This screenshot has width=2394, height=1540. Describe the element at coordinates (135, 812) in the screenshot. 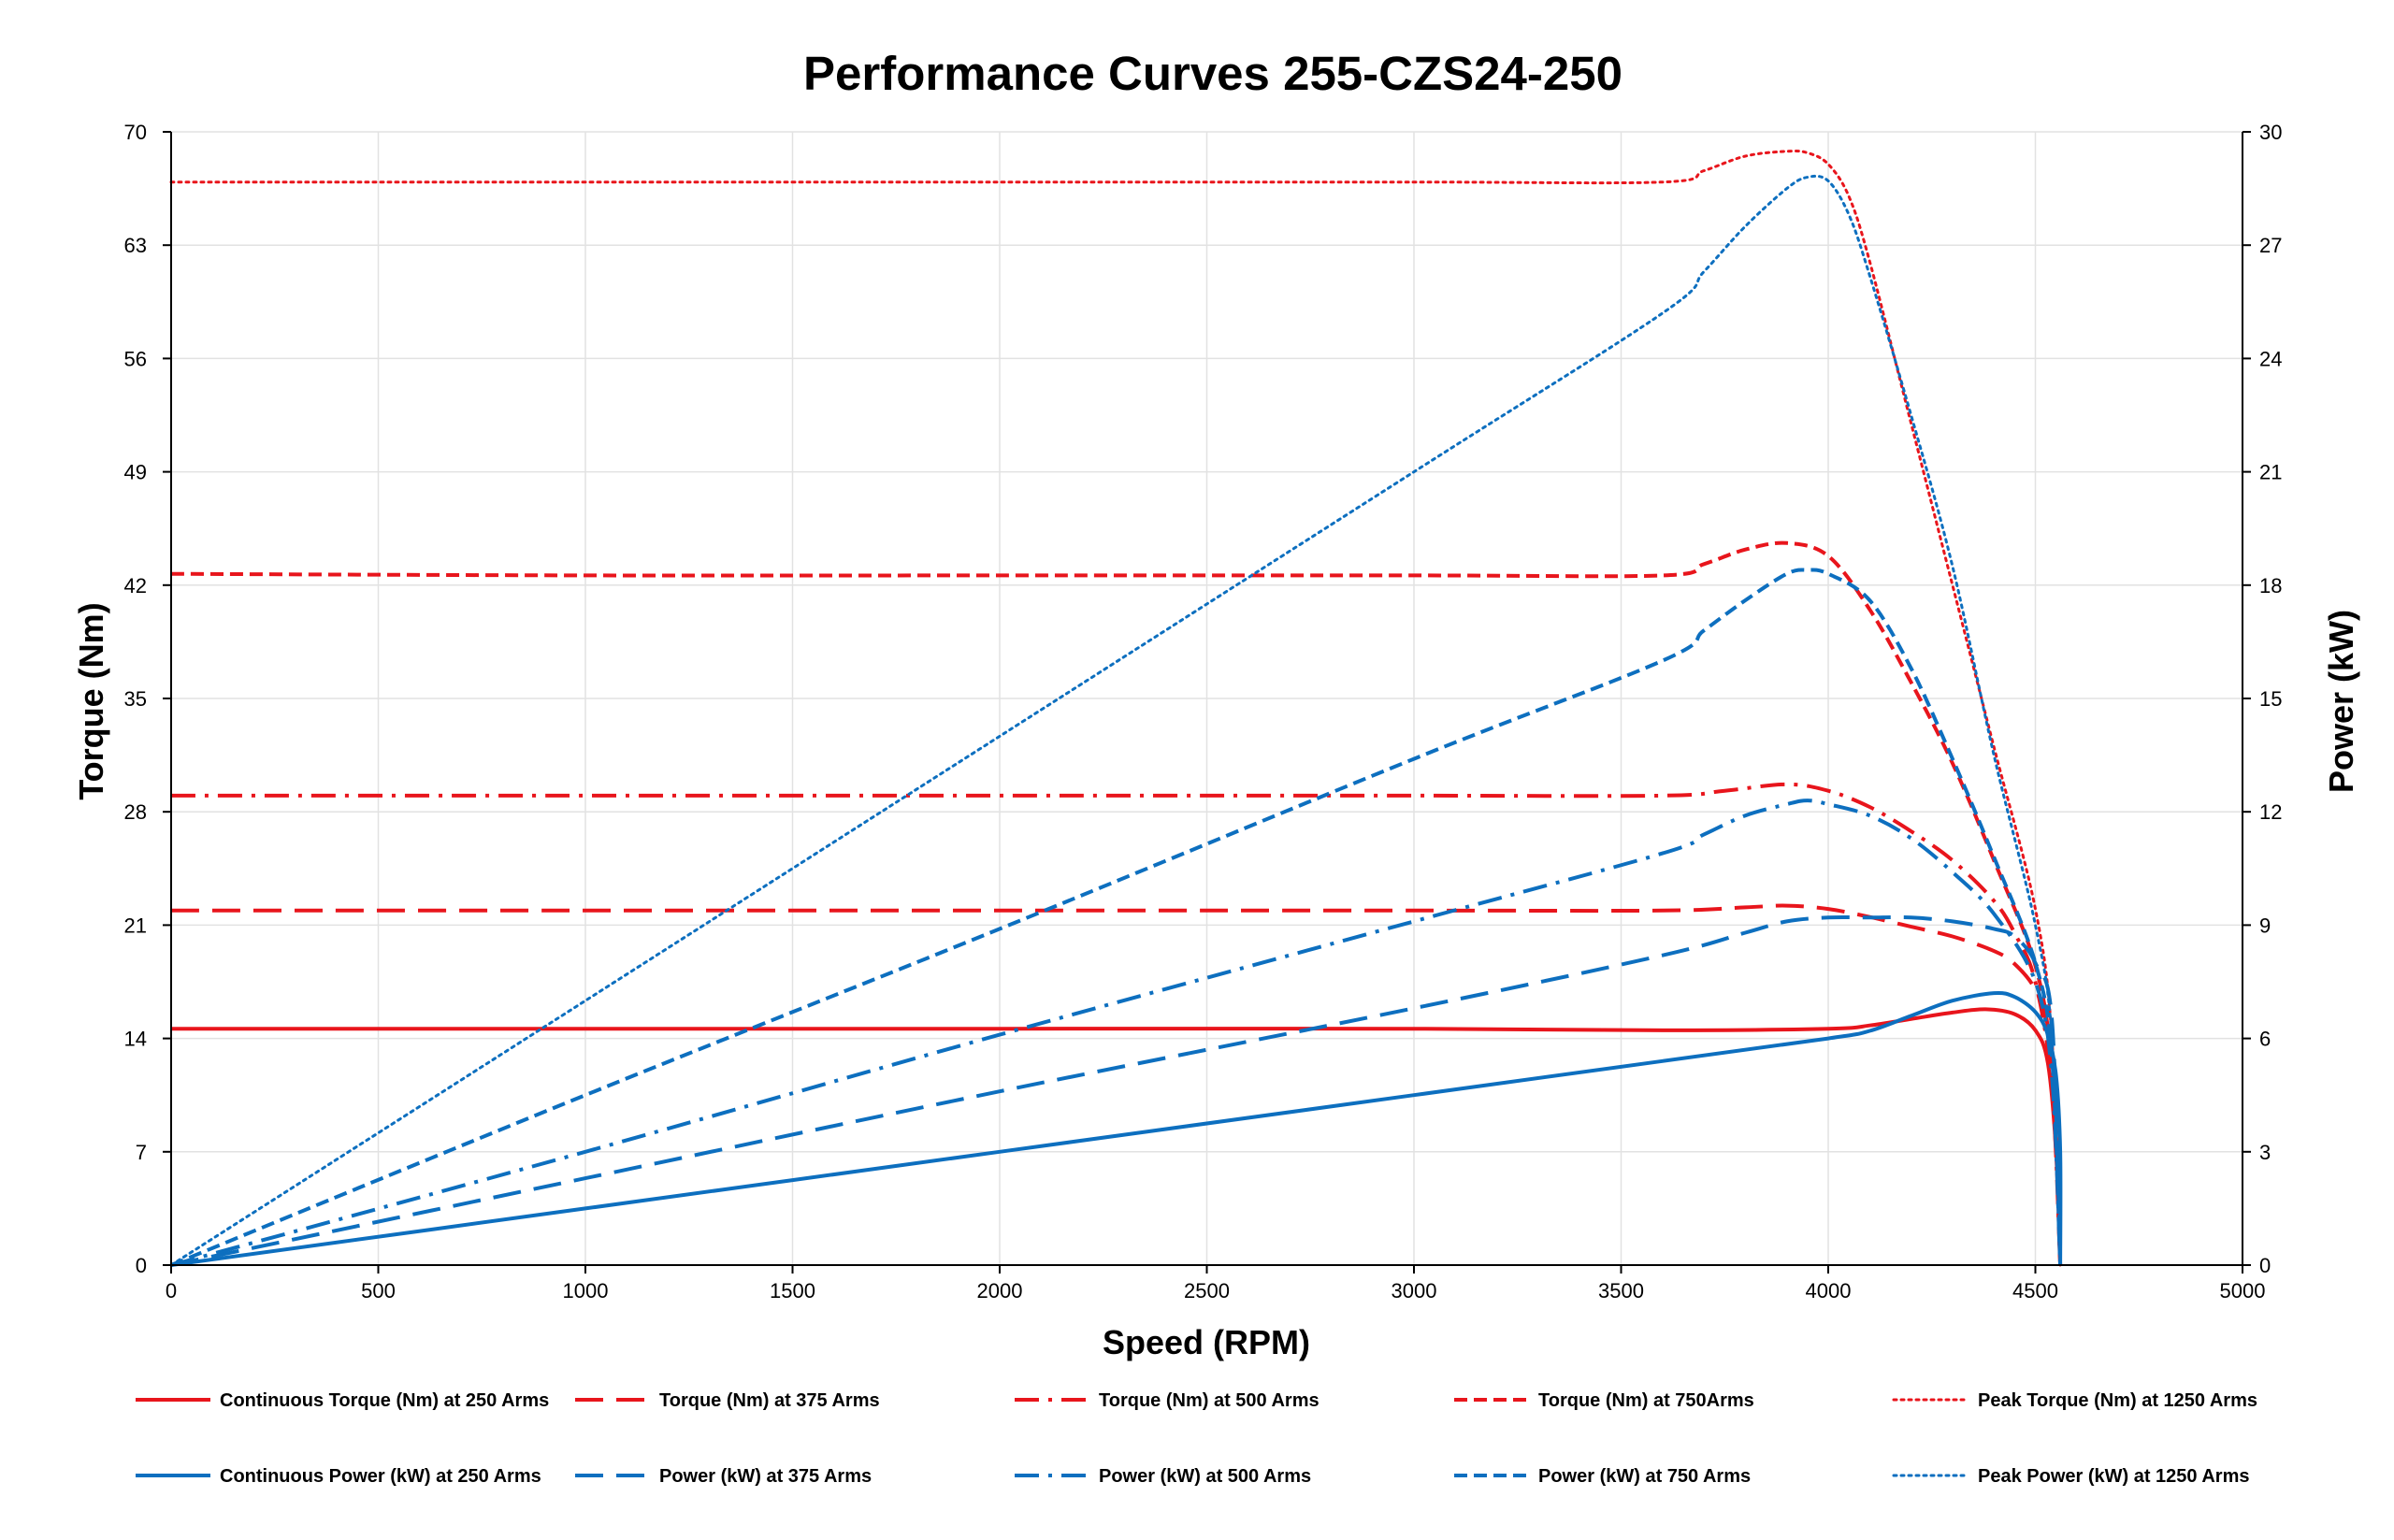

I see `y-tick-label: 28` at that location.